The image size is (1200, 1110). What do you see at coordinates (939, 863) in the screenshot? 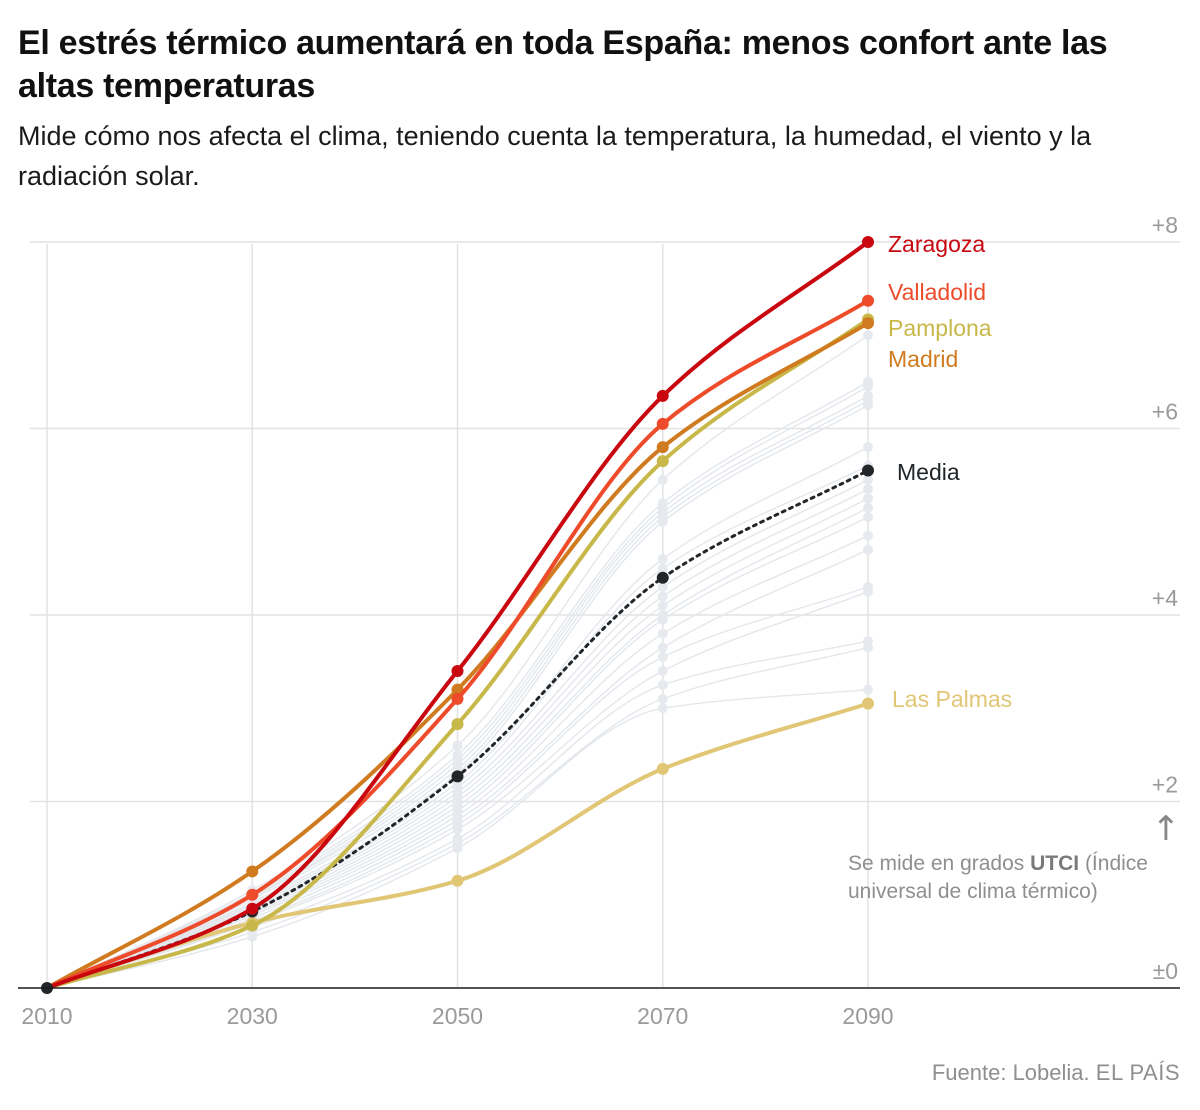
I see `utci-annotation-prefix: Se mide en grados` at bounding box center [939, 863].